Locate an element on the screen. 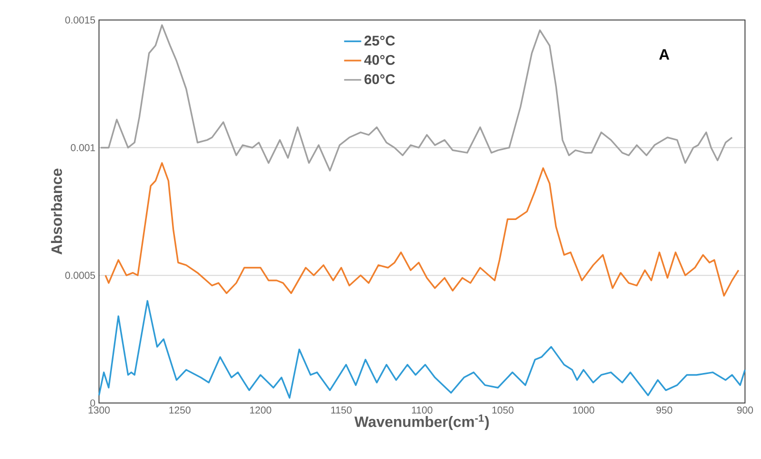 The width and height of the screenshot is (761, 459). y-axis-title: Absorbance is located at coordinates (56, 211).